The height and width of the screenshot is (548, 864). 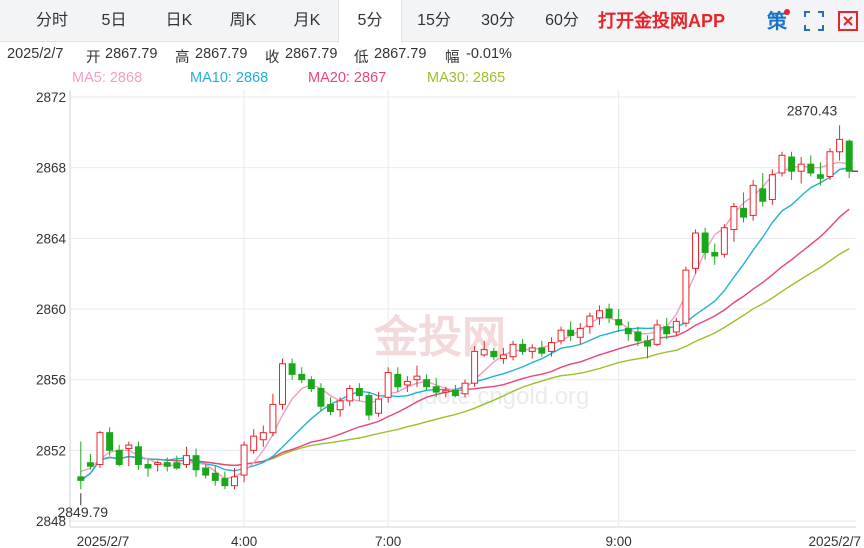 I want to click on x-tick-label: 2025/2/7, so click(x=103, y=541).